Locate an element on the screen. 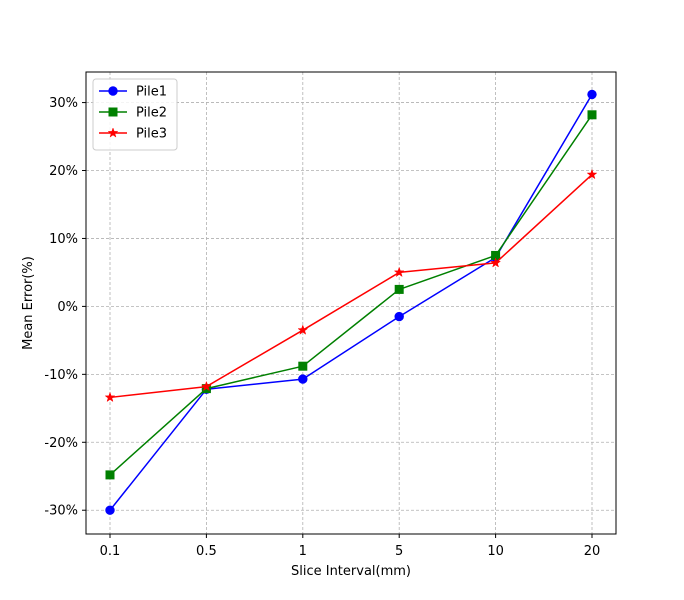 The height and width of the screenshot is (600, 684). legend-label-pile1: Pile1 is located at coordinates (151, 92).